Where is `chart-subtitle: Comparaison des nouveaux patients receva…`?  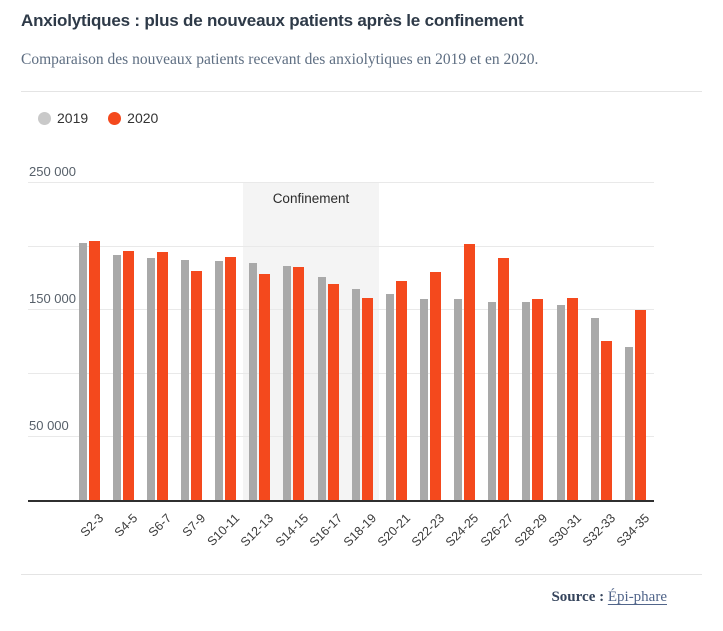
chart-subtitle: Comparaison des nouveaux patients receva… is located at coordinates (280, 59).